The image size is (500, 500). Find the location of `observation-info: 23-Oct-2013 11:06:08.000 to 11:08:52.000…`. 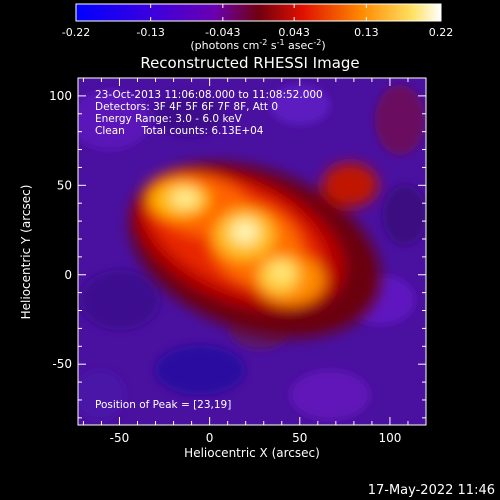

observation-info: 23-Oct-2013 11:06:08.000 to 11:08:52.000… is located at coordinates (209, 113).